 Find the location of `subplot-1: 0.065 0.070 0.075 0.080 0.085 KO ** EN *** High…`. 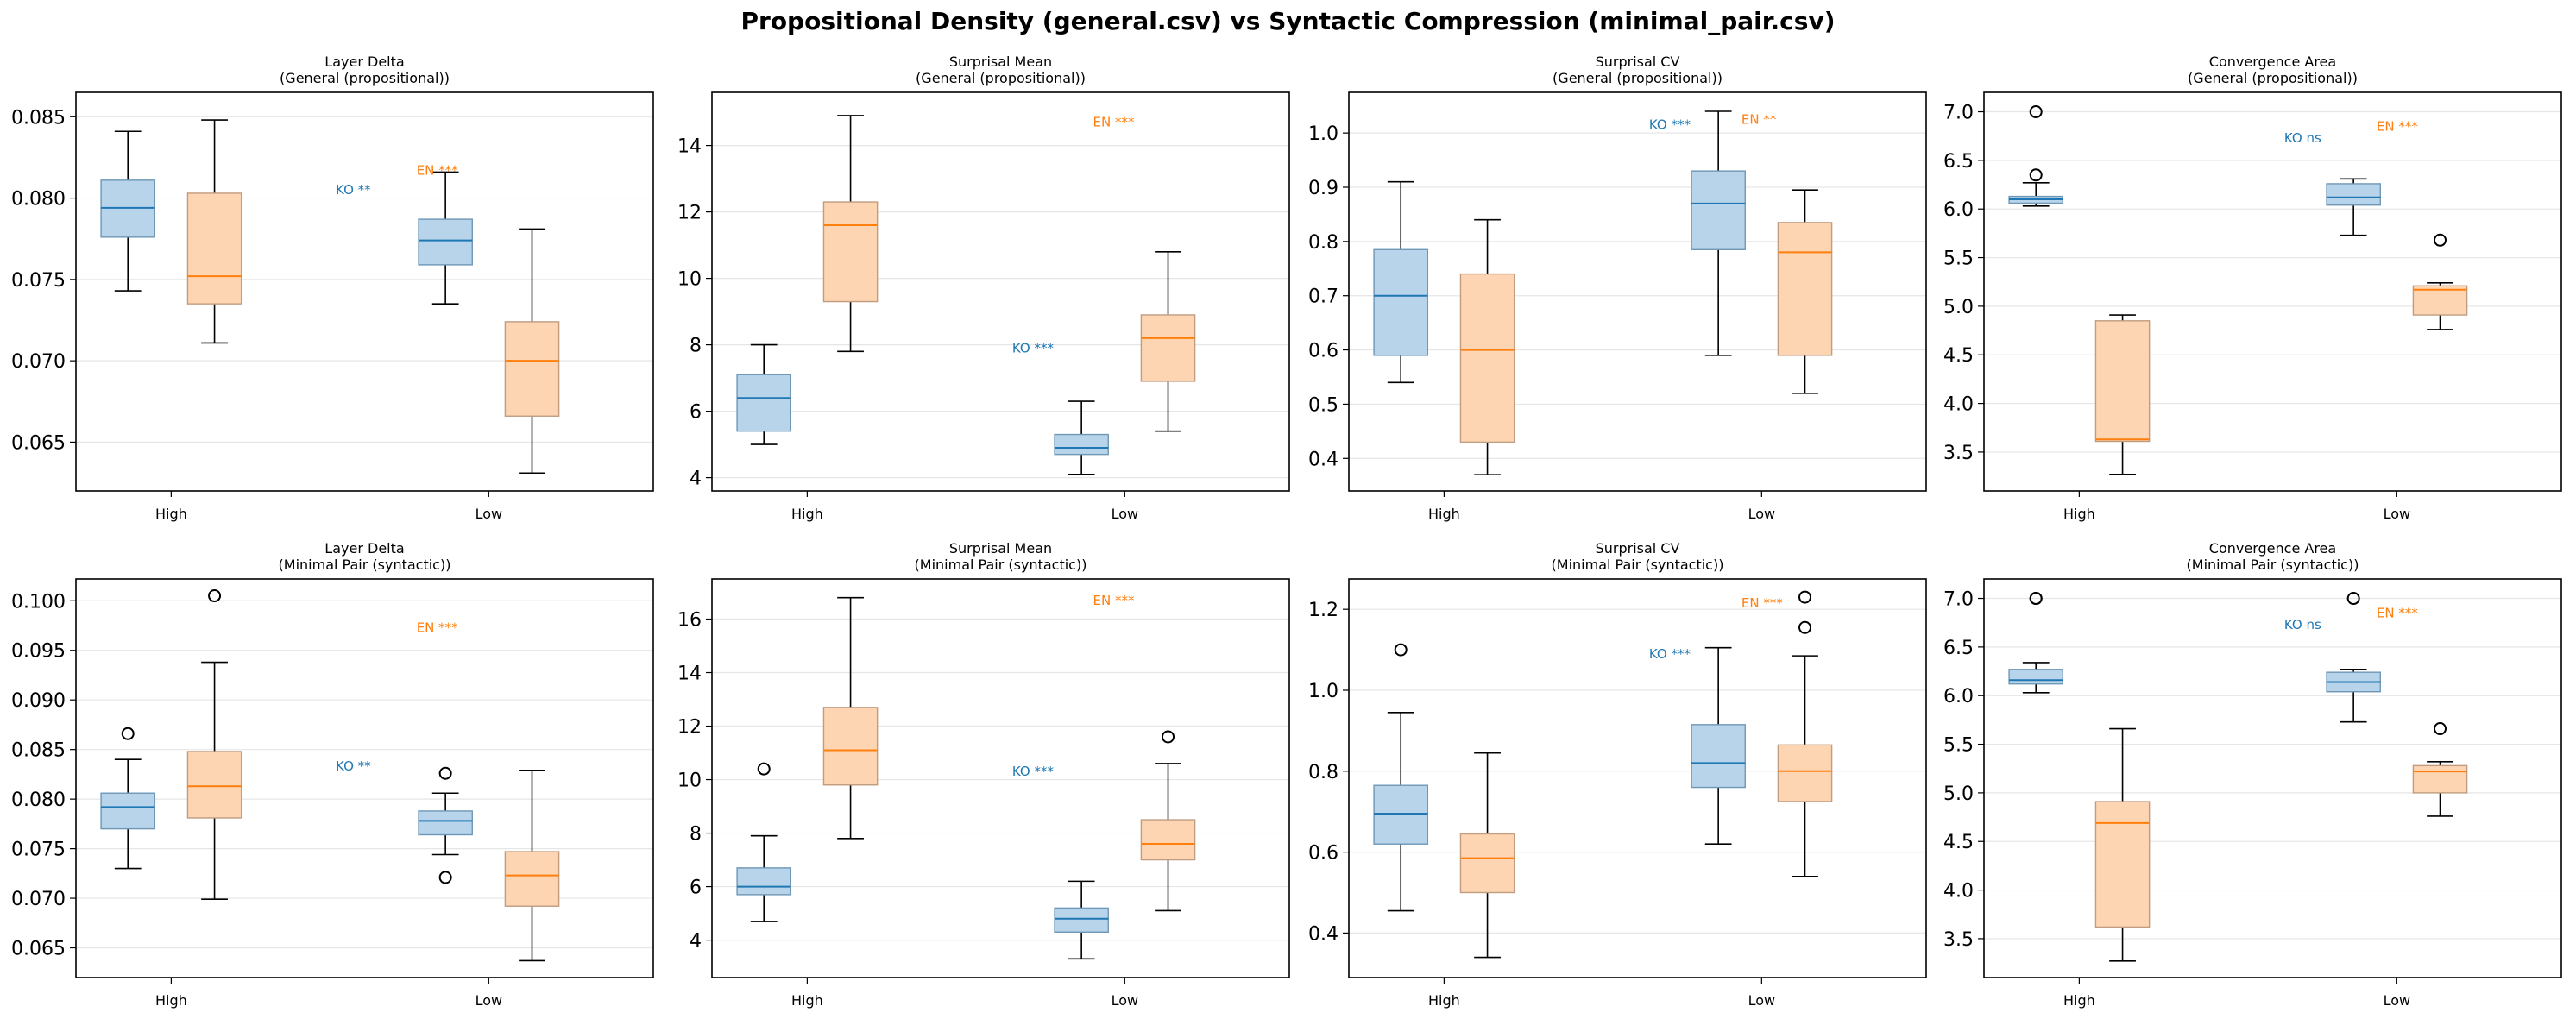

subplot-1: 0.065 0.070 0.075 0.080 0.085 KO ** EN *** High… is located at coordinates (332, 287).